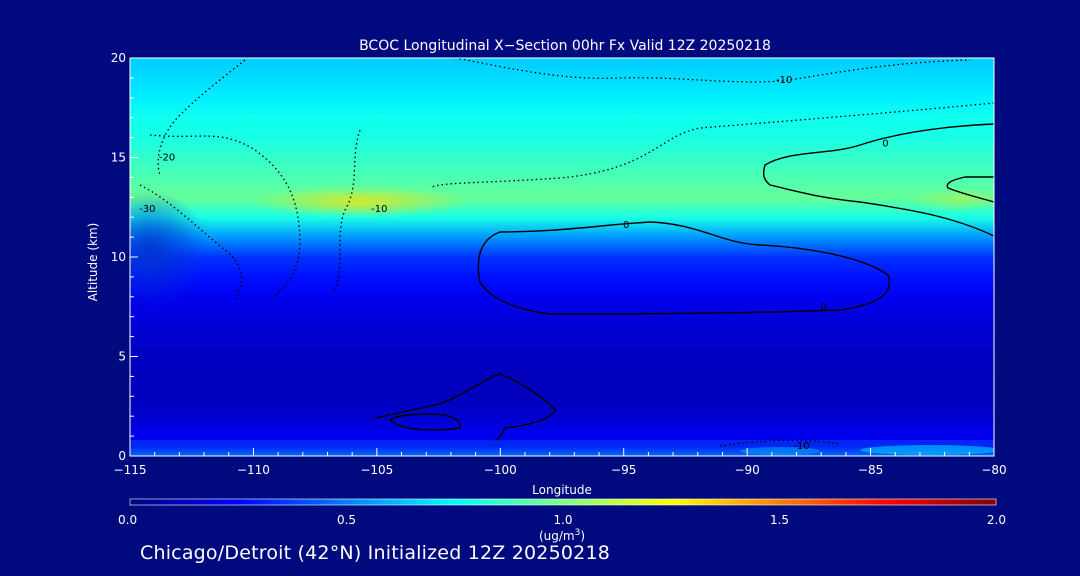  What do you see at coordinates (346, 520) in the screenshot?
I see `colorbar-tick-label: 0.5` at bounding box center [346, 520].